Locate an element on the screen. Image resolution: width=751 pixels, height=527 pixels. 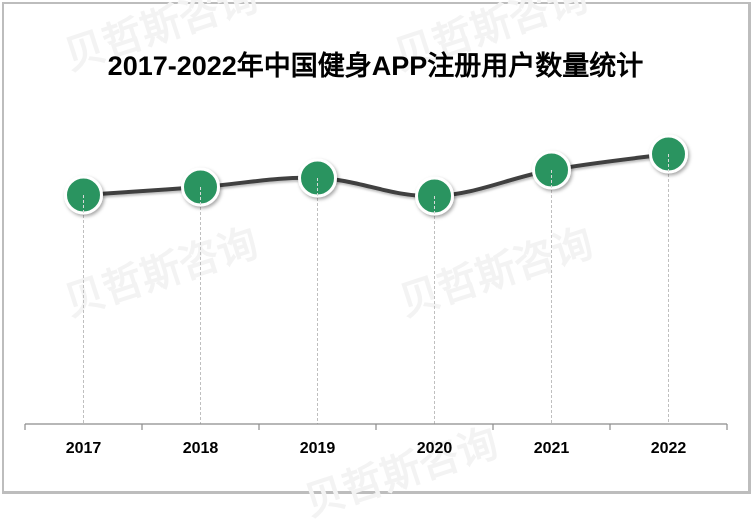
series-line is located at coordinates (376, 175).